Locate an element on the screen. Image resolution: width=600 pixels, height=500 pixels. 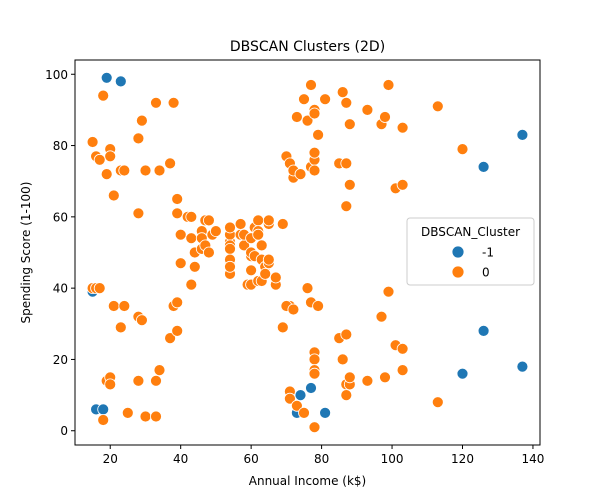
legend-box is located at coordinates (470, 251).